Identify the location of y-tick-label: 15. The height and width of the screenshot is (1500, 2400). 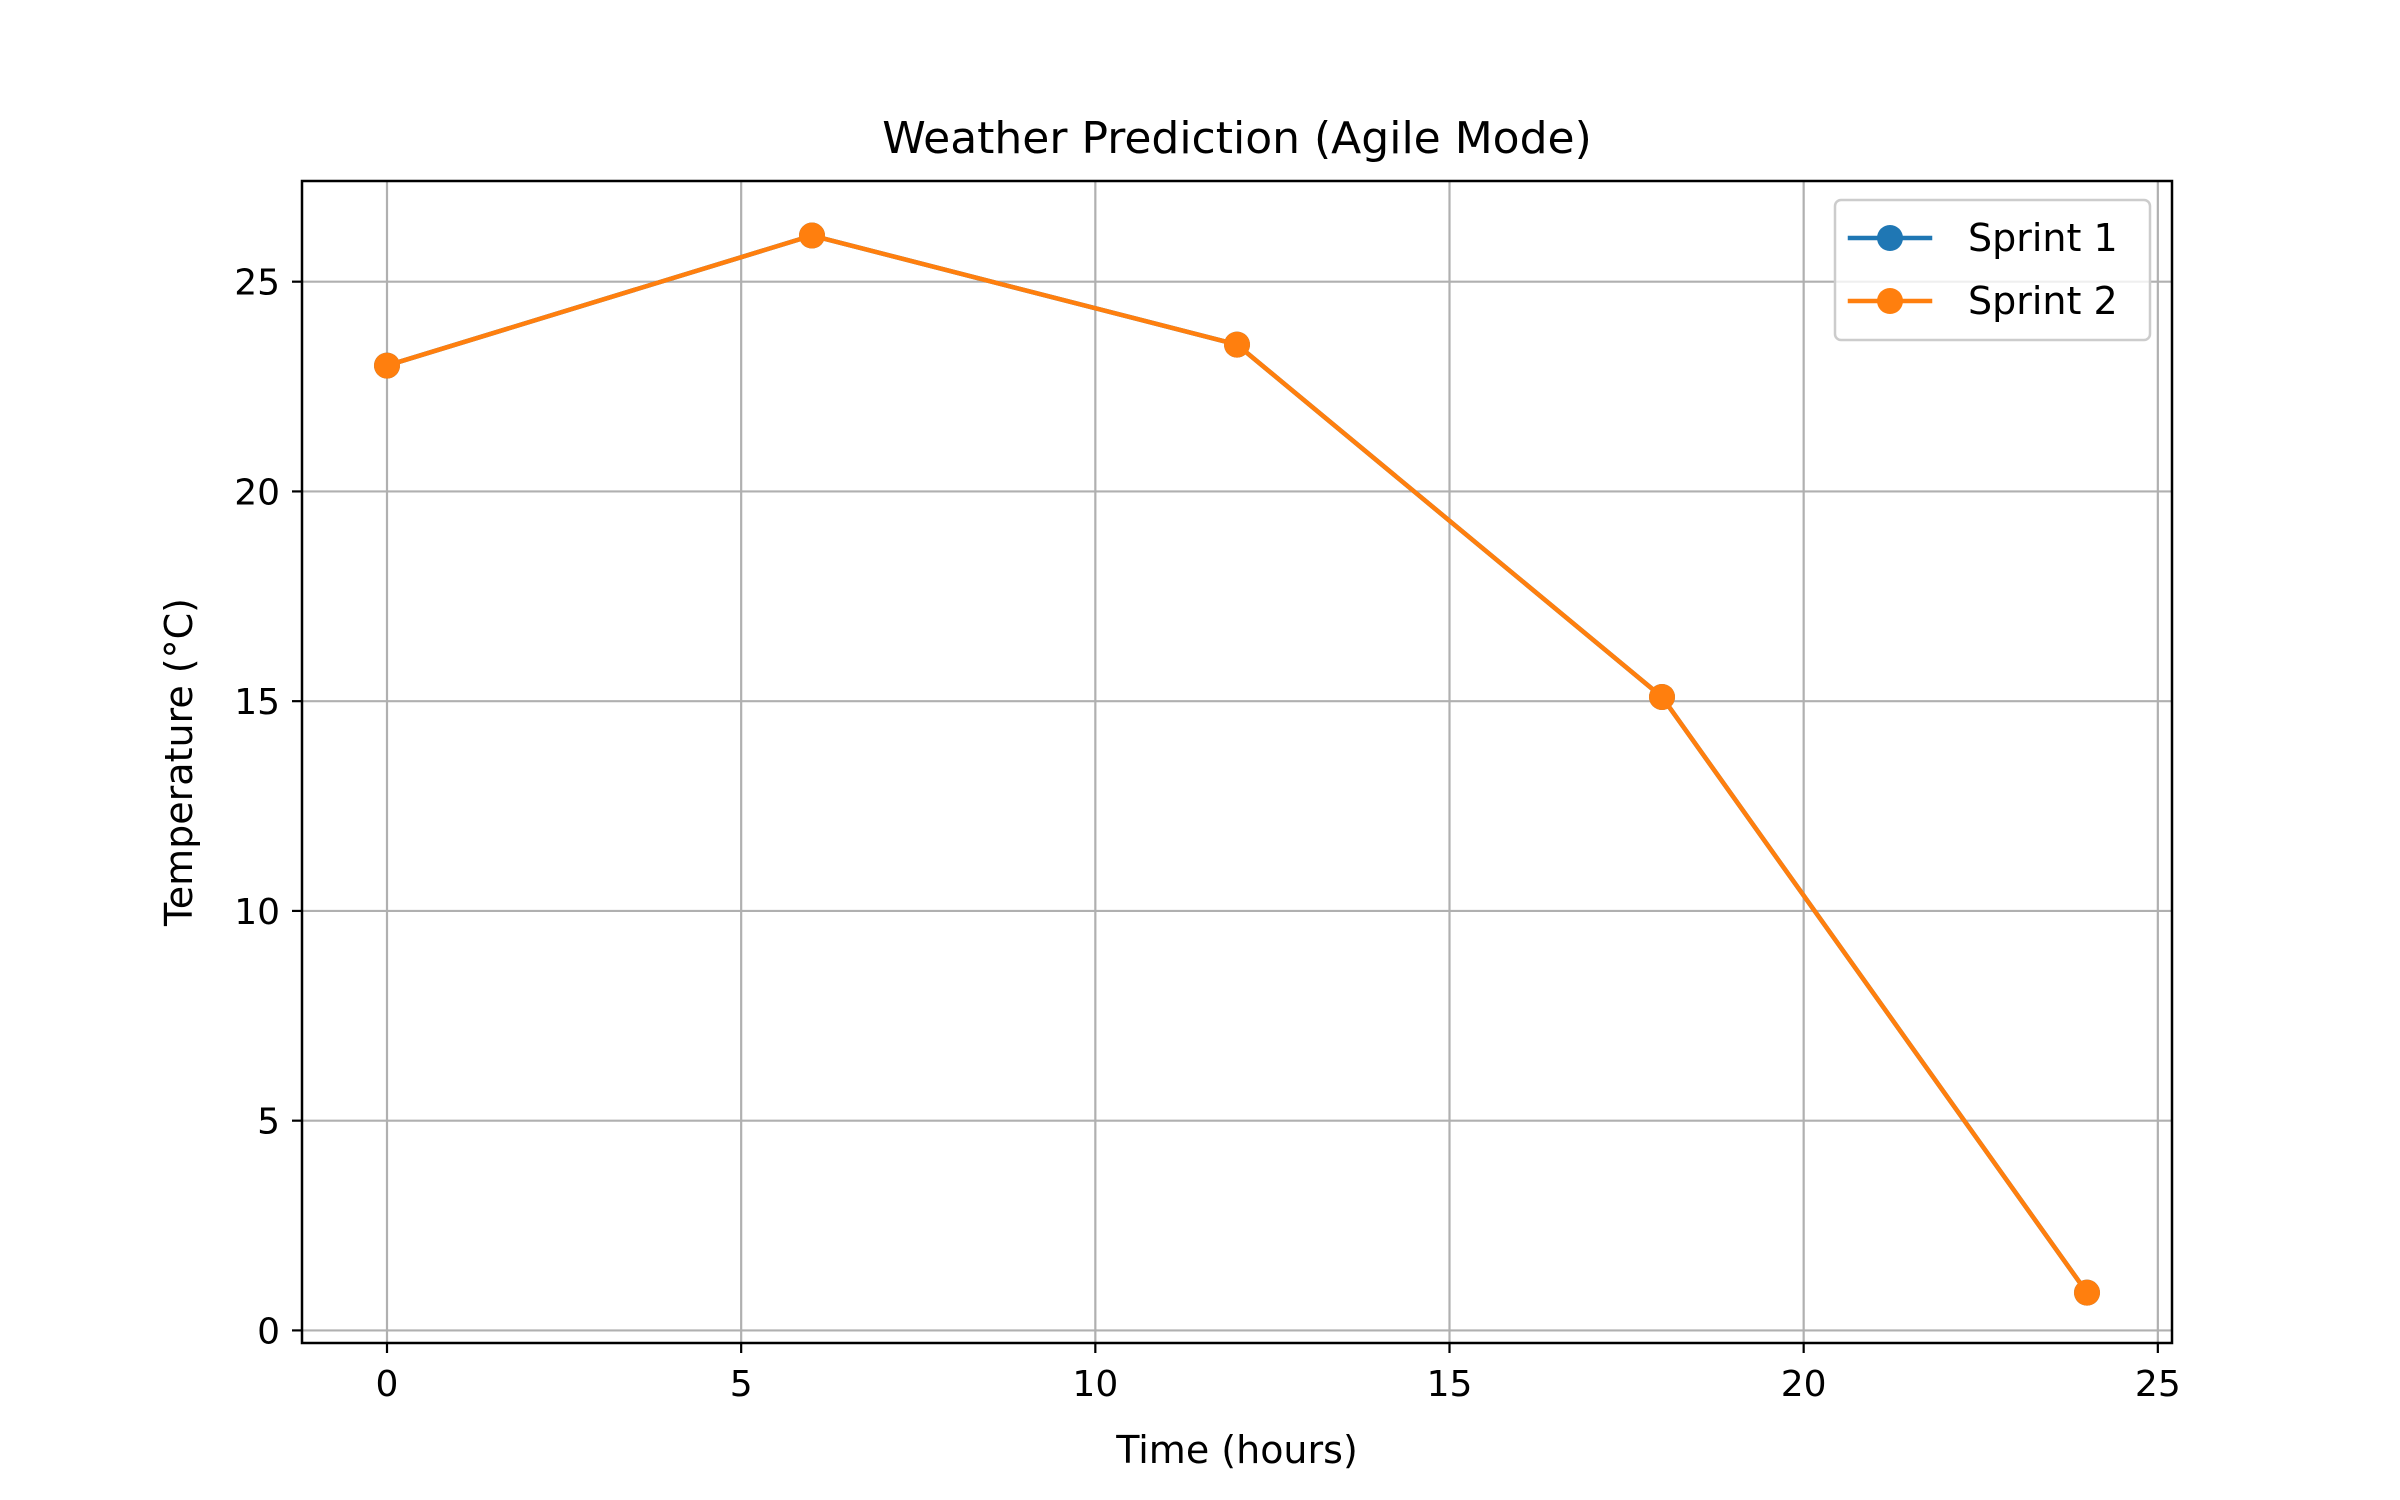
(257, 702).